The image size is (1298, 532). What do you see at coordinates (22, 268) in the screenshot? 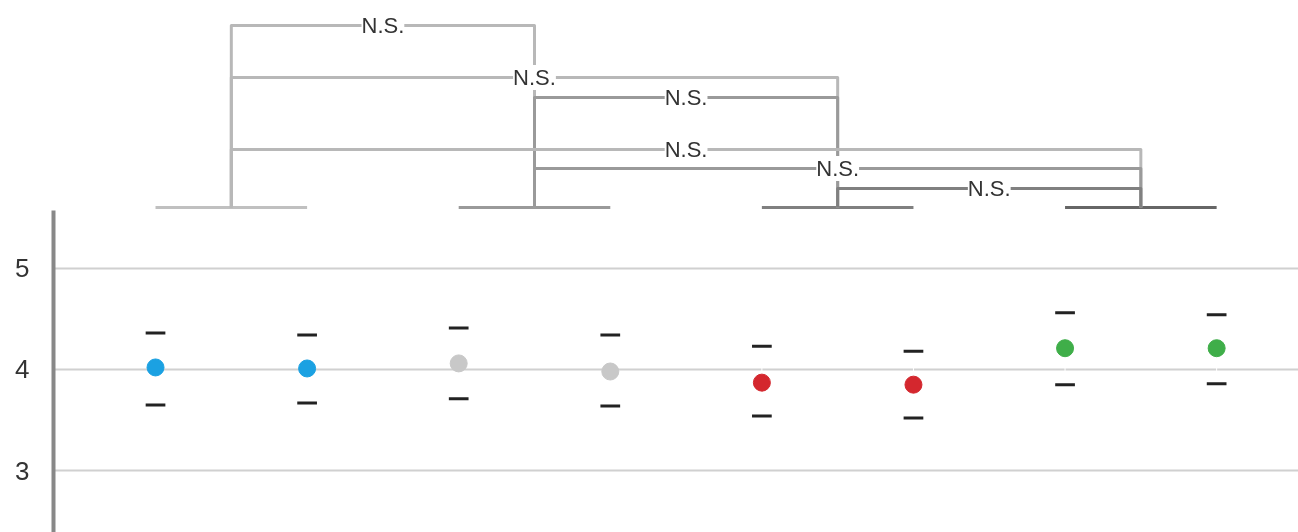
I see `y-tick-label: 5` at bounding box center [22, 268].